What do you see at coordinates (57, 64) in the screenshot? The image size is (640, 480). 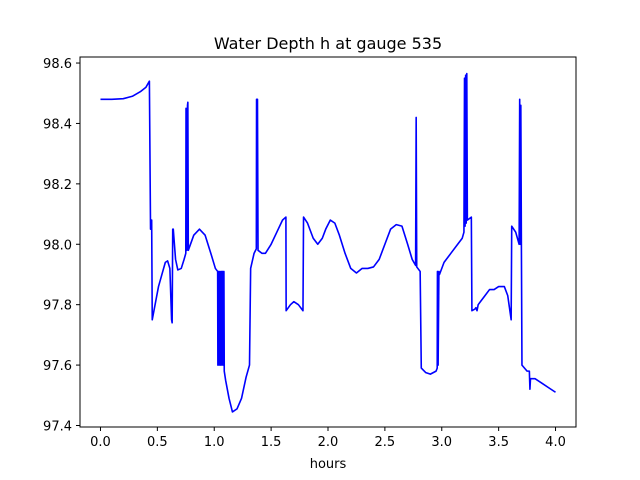 I see `y-tick-label: 98.6` at bounding box center [57, 64].